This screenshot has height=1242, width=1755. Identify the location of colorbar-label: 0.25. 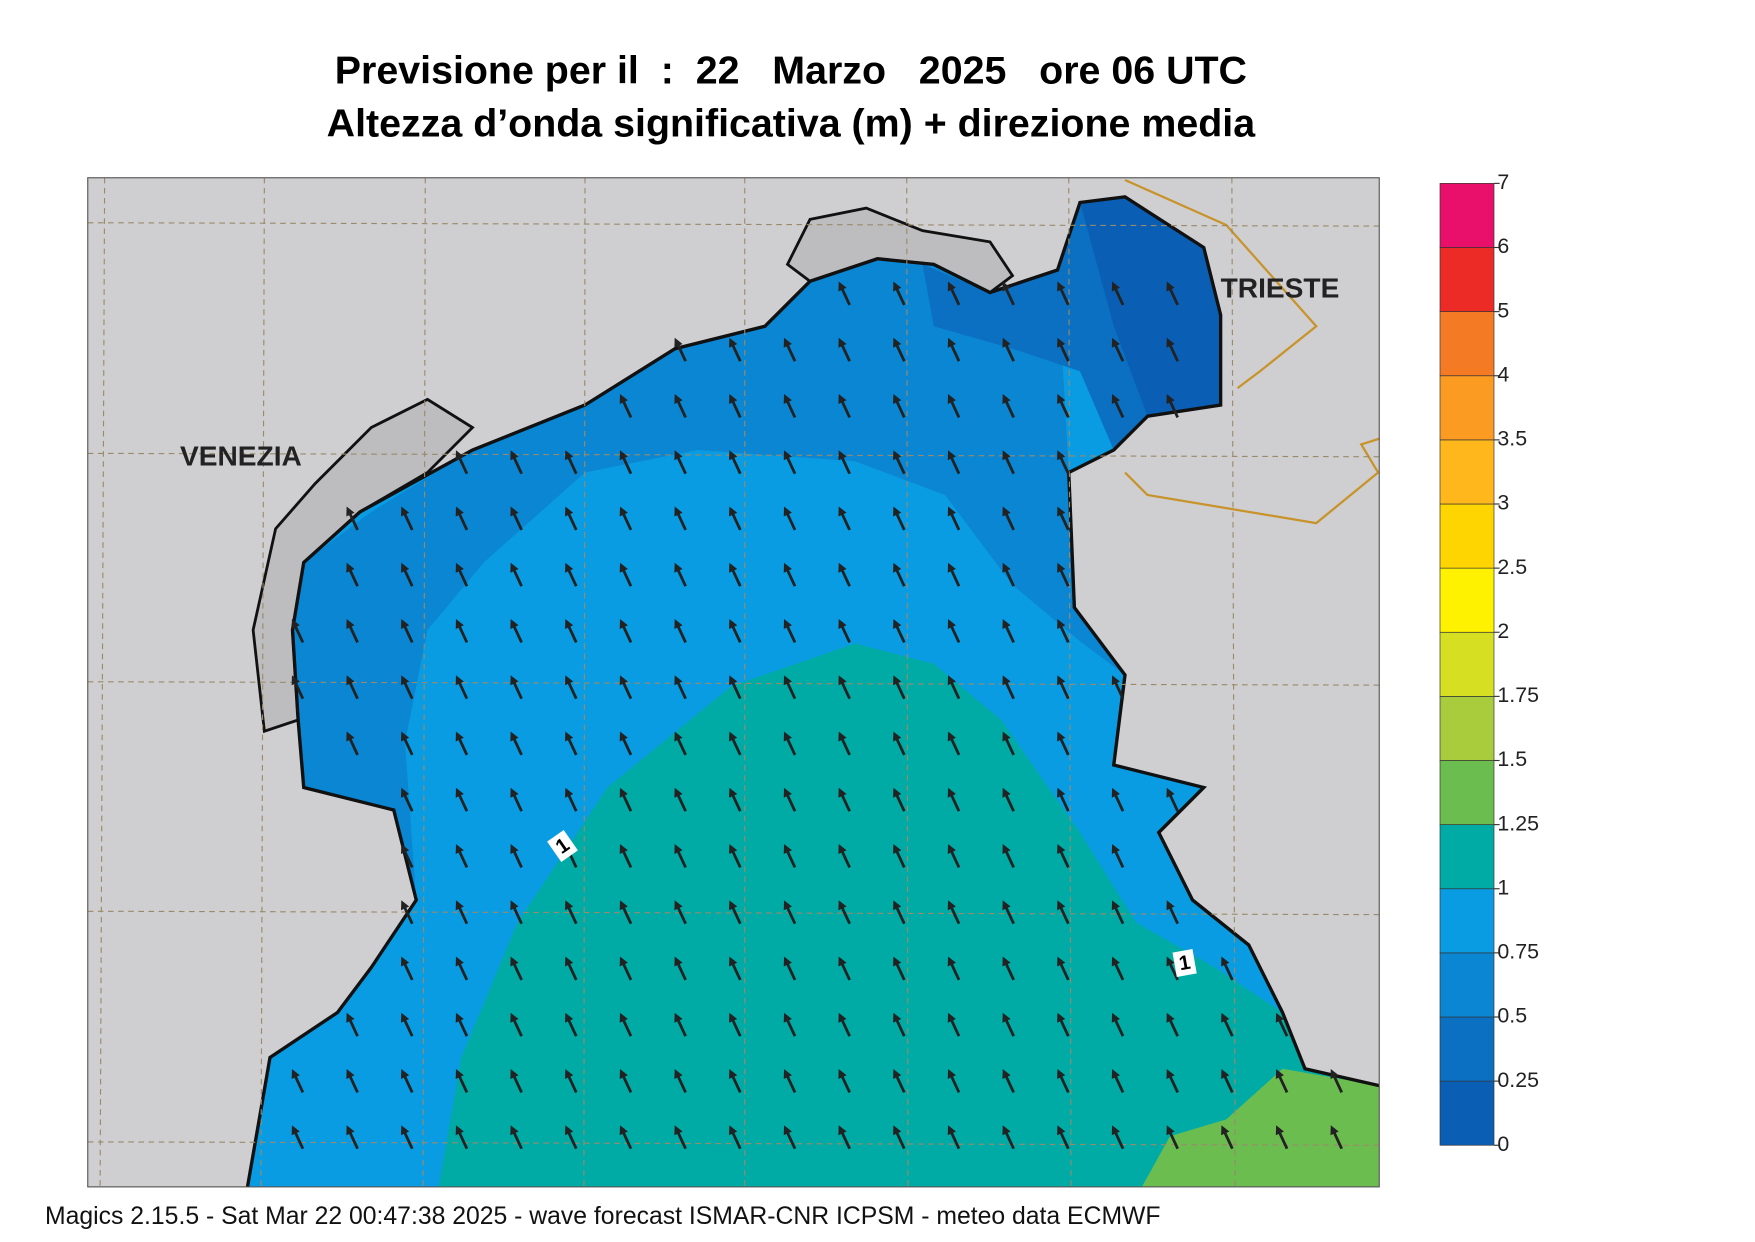
(1518, 1080).